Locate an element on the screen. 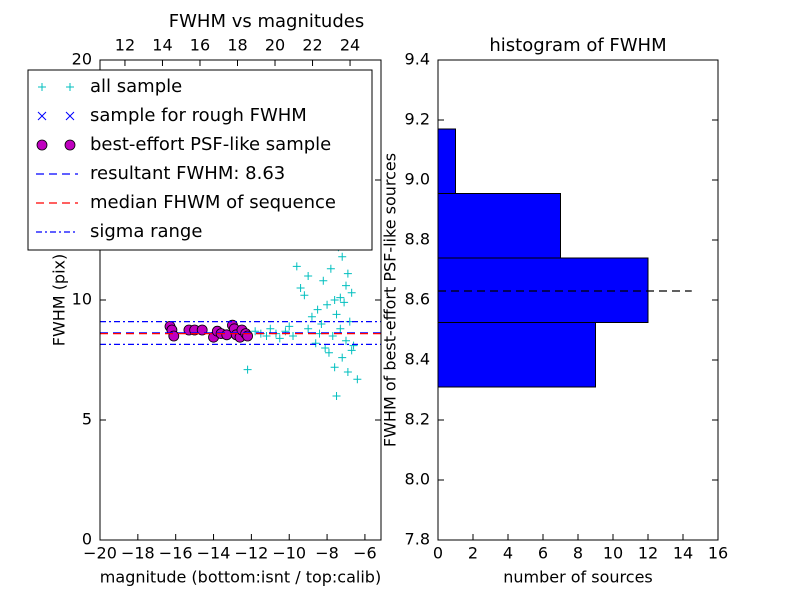 This screenshot has height=600, width=800. y-tick-label: 8.6 is located at coordinates (417, 299).